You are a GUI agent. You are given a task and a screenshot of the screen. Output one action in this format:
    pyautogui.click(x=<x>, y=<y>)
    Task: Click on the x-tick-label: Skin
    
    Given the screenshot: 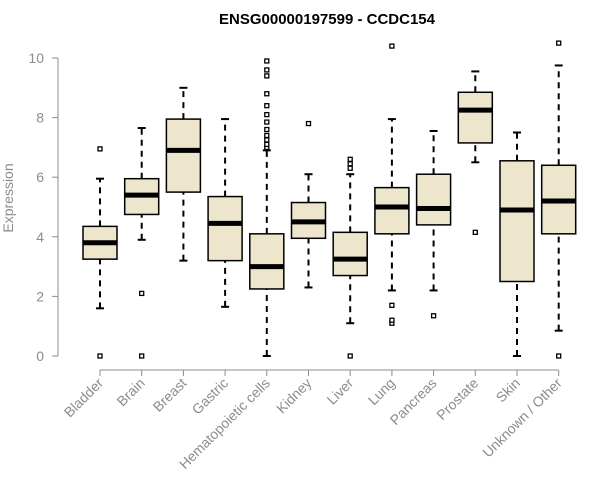 What is the action you would take?
    pyautogui.click(x=508, y=390)
    